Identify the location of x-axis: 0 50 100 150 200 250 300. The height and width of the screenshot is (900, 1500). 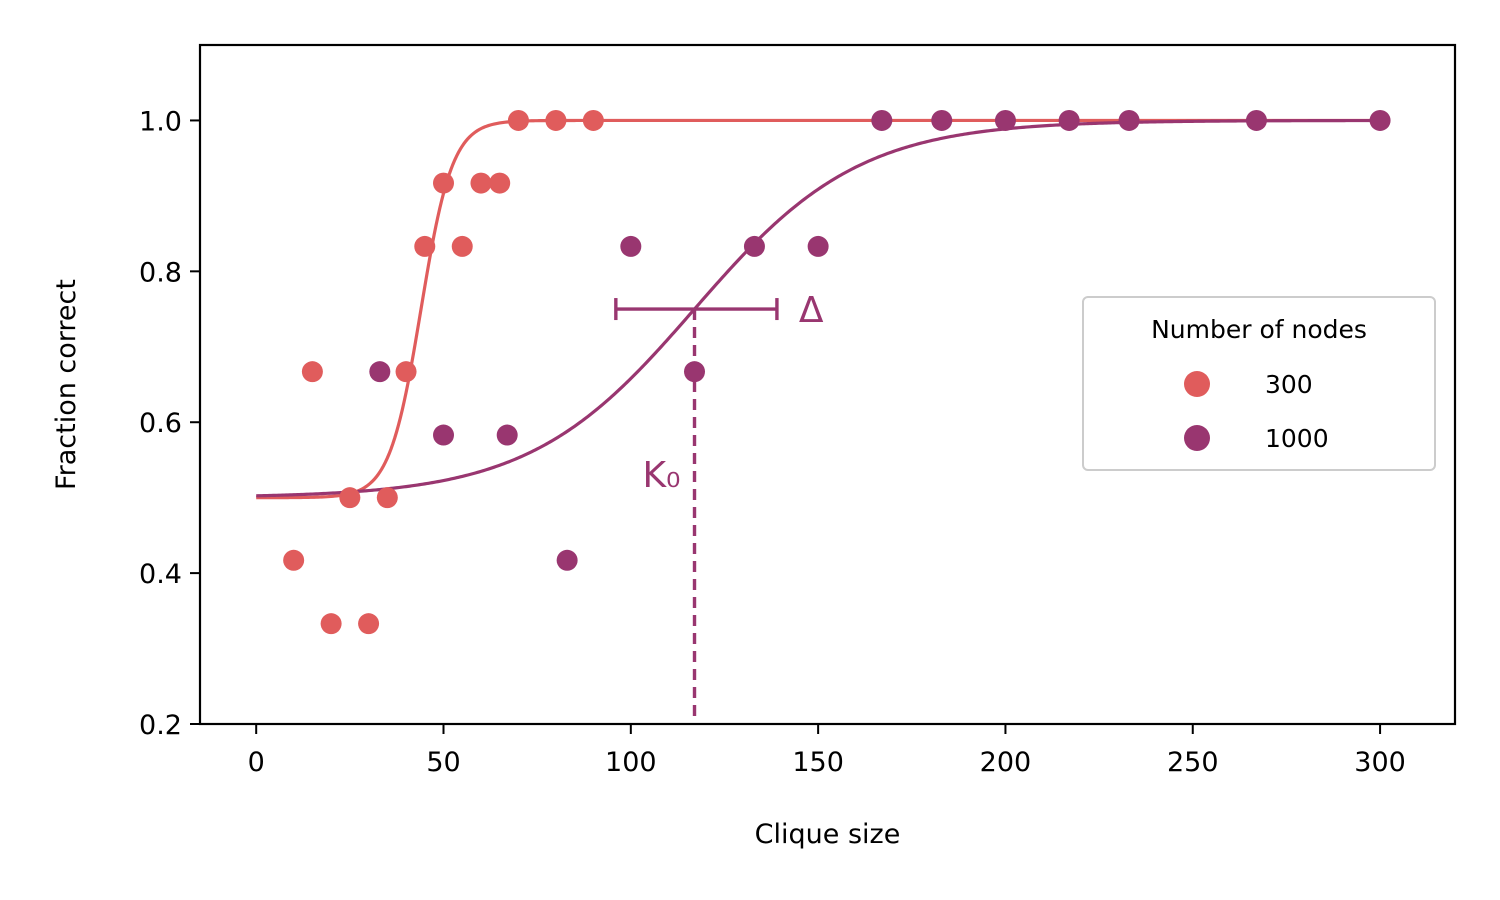
(827, 751).